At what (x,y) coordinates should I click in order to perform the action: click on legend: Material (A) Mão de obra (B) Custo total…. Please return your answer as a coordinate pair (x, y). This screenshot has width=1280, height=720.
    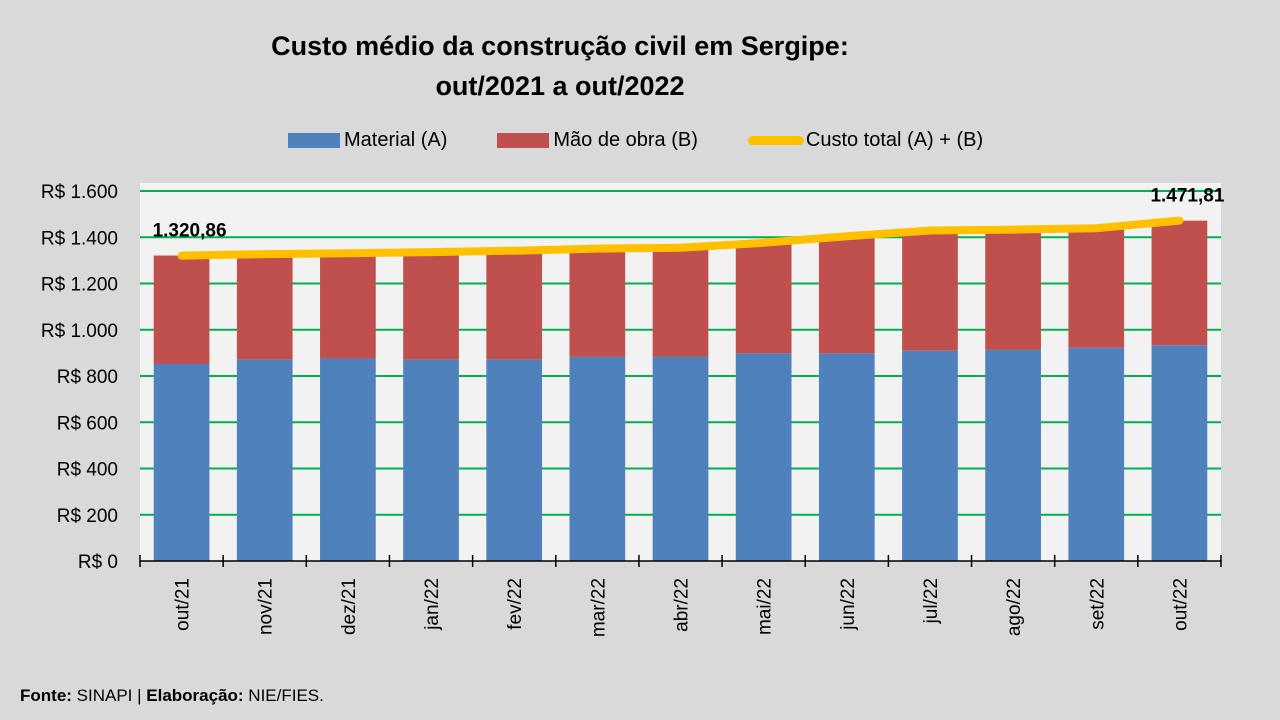
    Looking at the image, I should click on (660, 140).